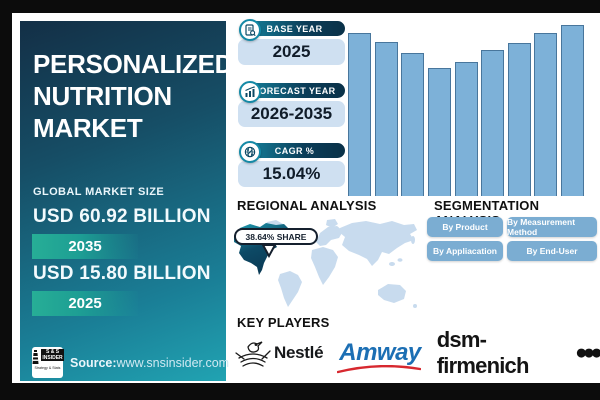 Image resolution: width=600 pixels, height=400 pixels. I want to click on cagr-icon-circle, so click(250, 152).